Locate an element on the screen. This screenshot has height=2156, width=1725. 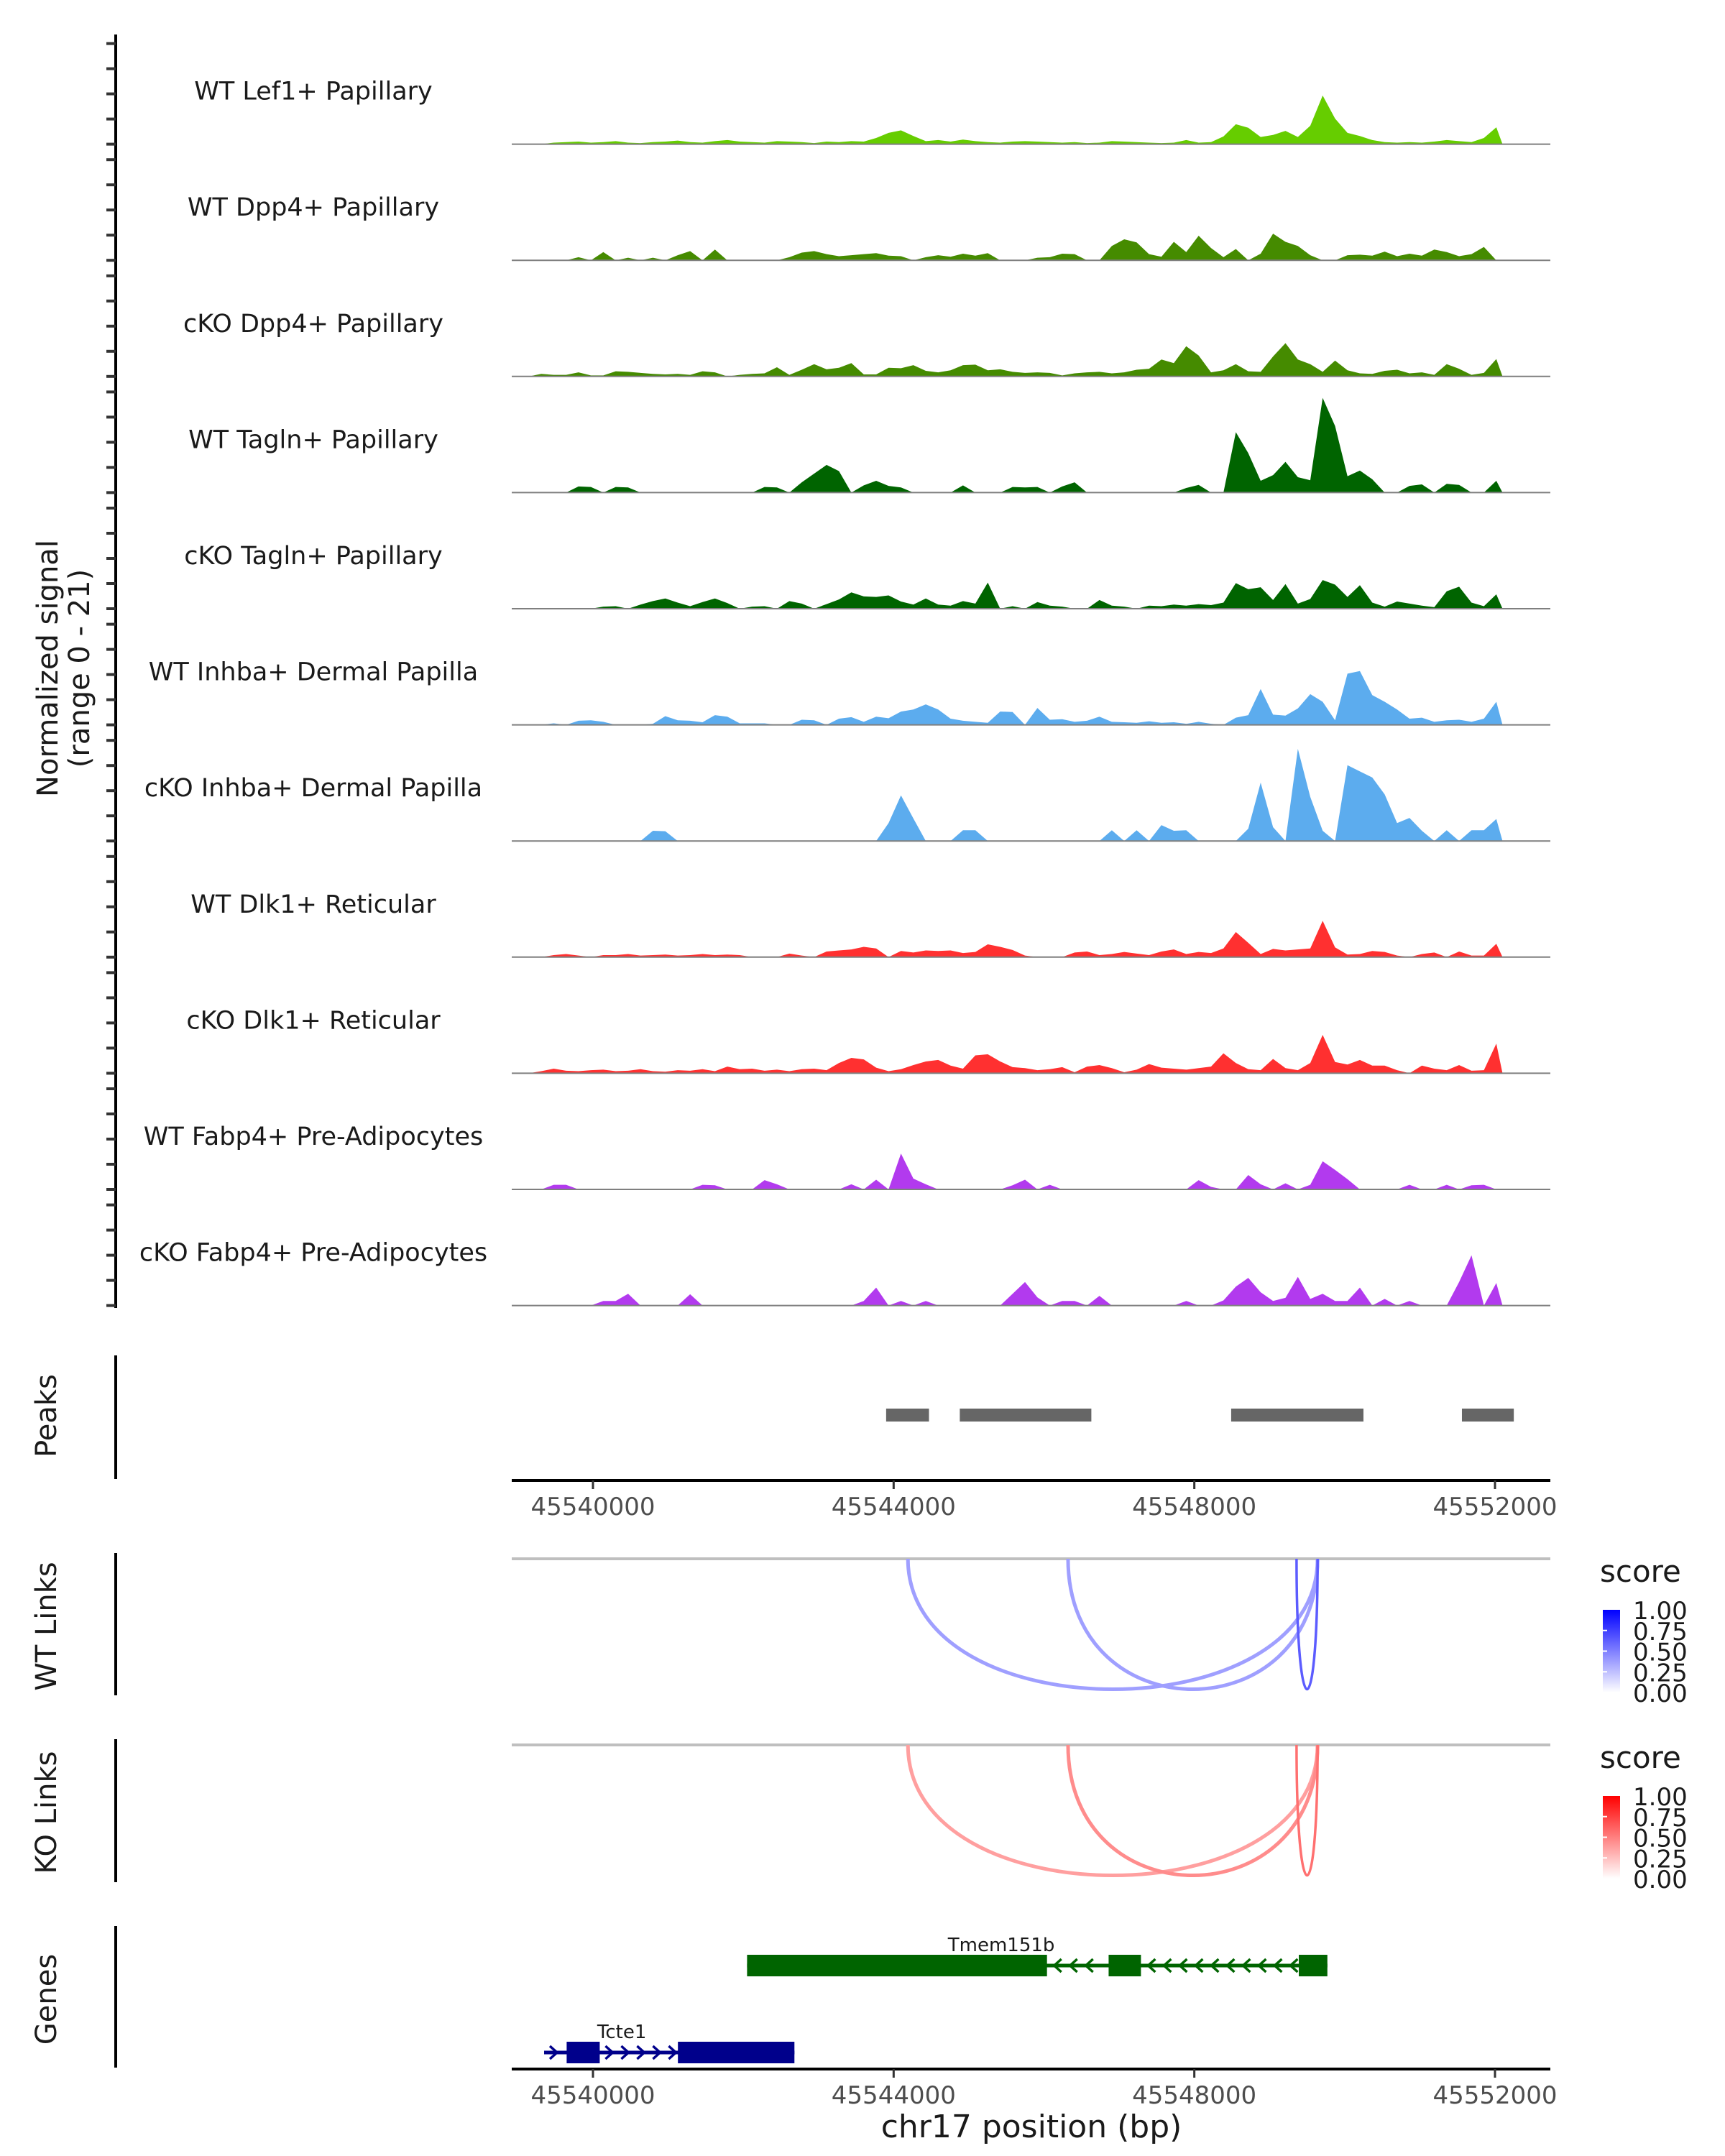
x-axis-top: 45540000 45544000 45548000 45552000 is located at coordinates (1035, 1500).